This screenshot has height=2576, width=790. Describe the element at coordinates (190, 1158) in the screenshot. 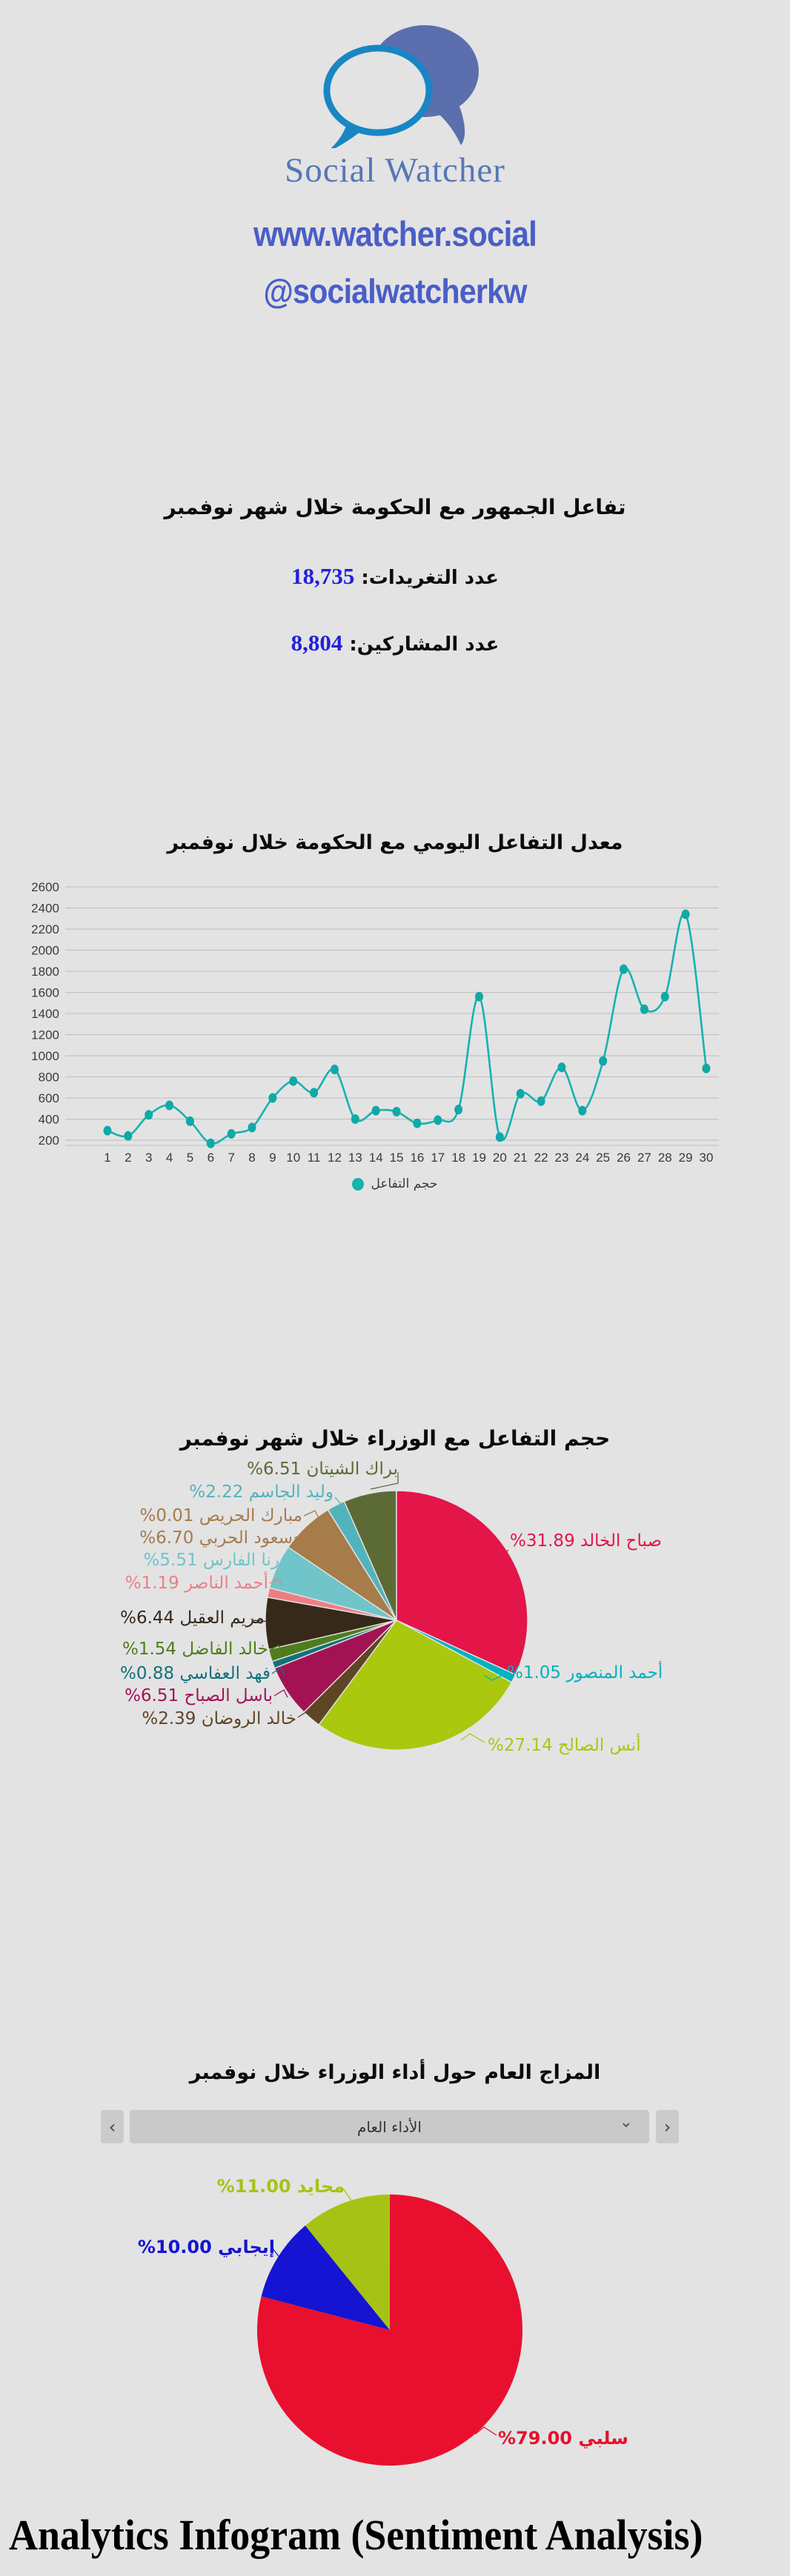

I see `x-tick-label: 5` at that location.